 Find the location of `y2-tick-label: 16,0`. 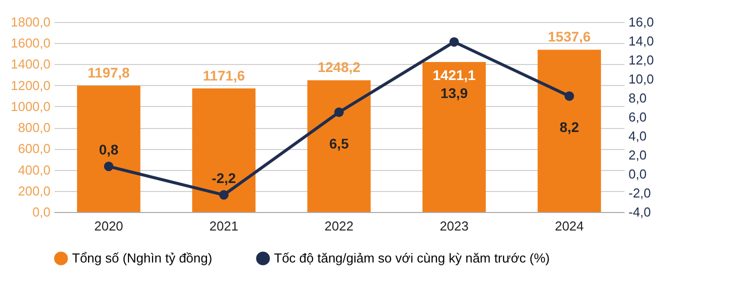

y2-tick-label: 16,0 is located at coordinates (641, 22).